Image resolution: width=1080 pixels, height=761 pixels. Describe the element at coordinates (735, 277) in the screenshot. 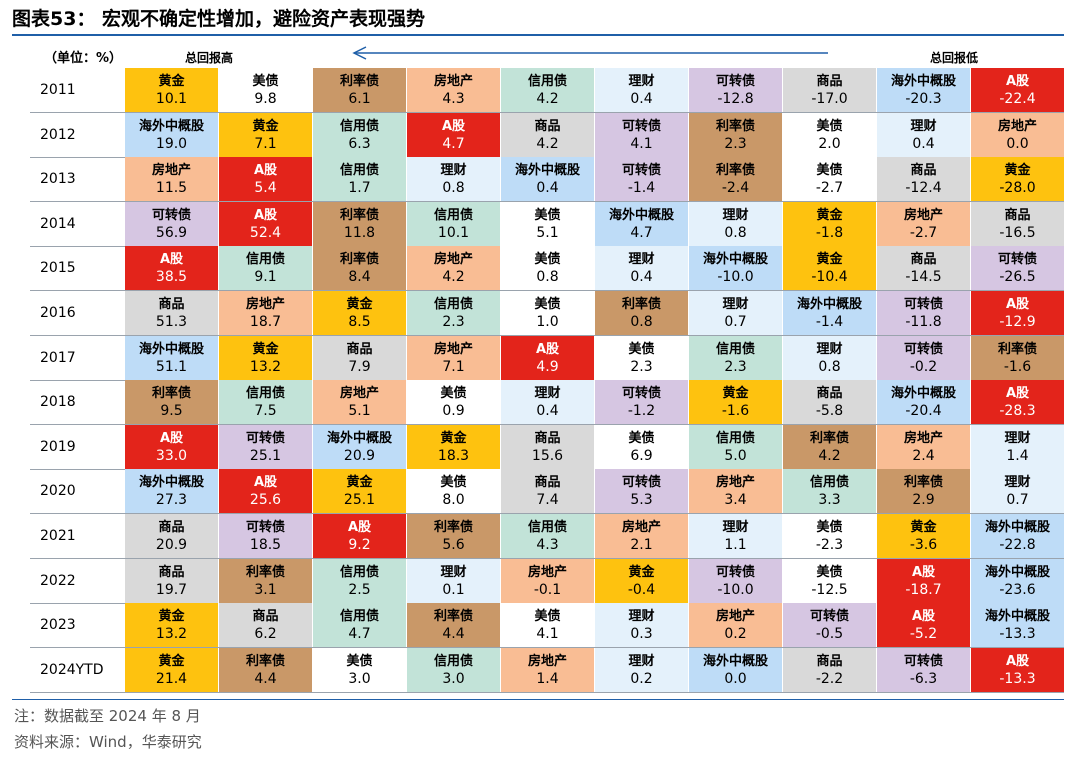

I see `asset-return-value: -10.0` at that location.